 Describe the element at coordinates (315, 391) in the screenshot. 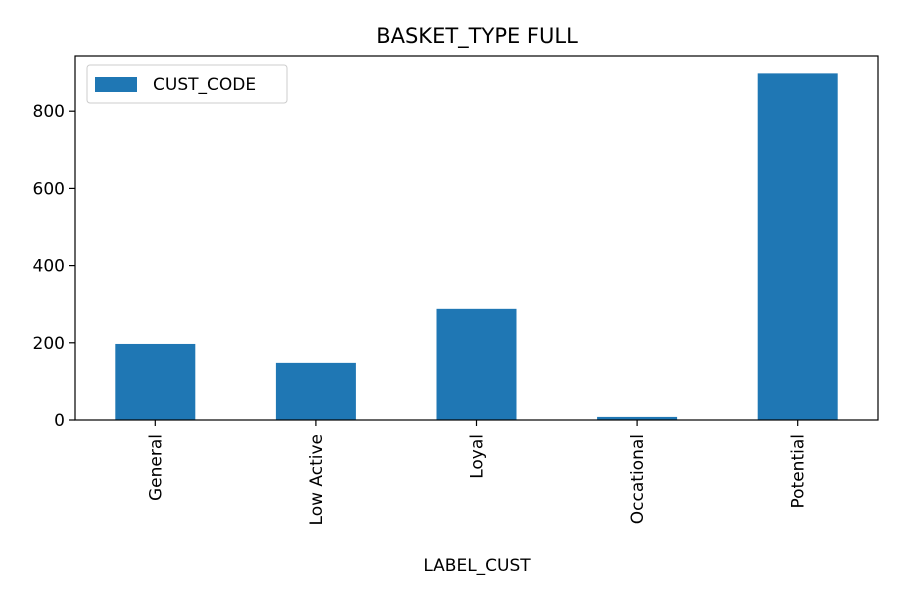

I see `bar-low-active` at that location.